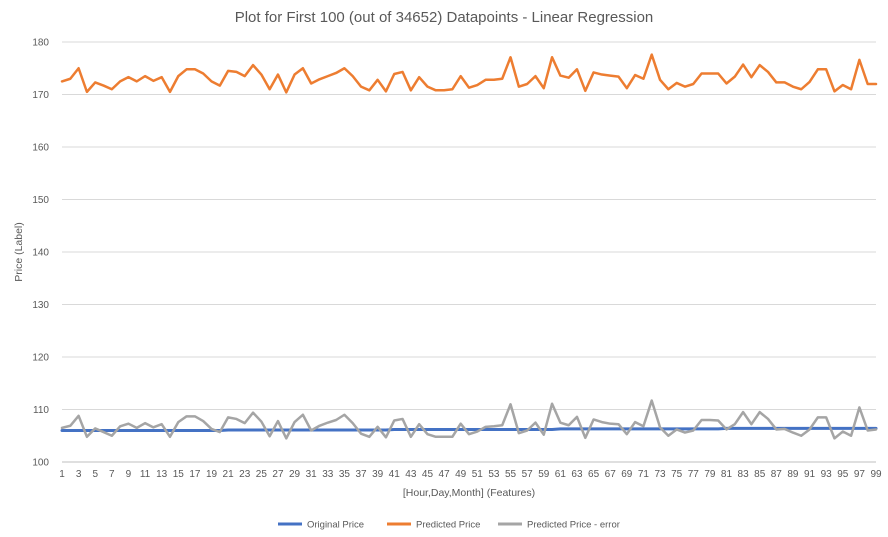  What do you see at coordinates (876, 474) in the screenshot?
I see `x-tick-label: 99` at bounding box center [876, 474].